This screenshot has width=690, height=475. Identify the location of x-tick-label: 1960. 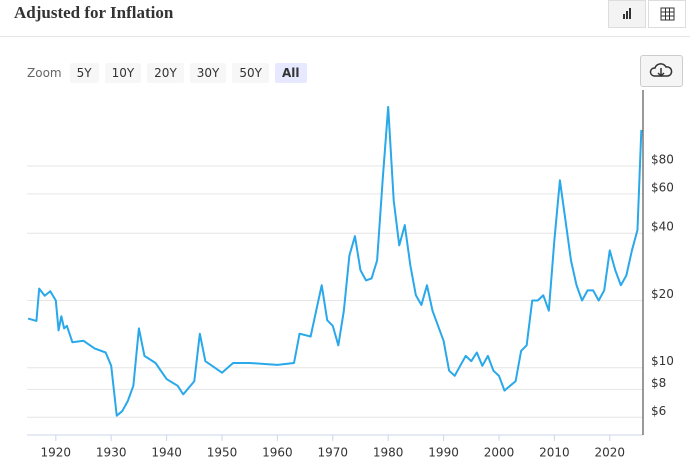
(277, 453).